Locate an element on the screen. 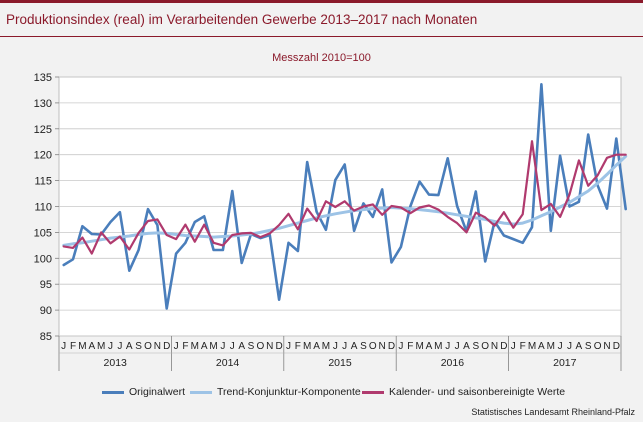  chart-subtitle: Messzahl 2010=100 is located at coordinates (321, 58).